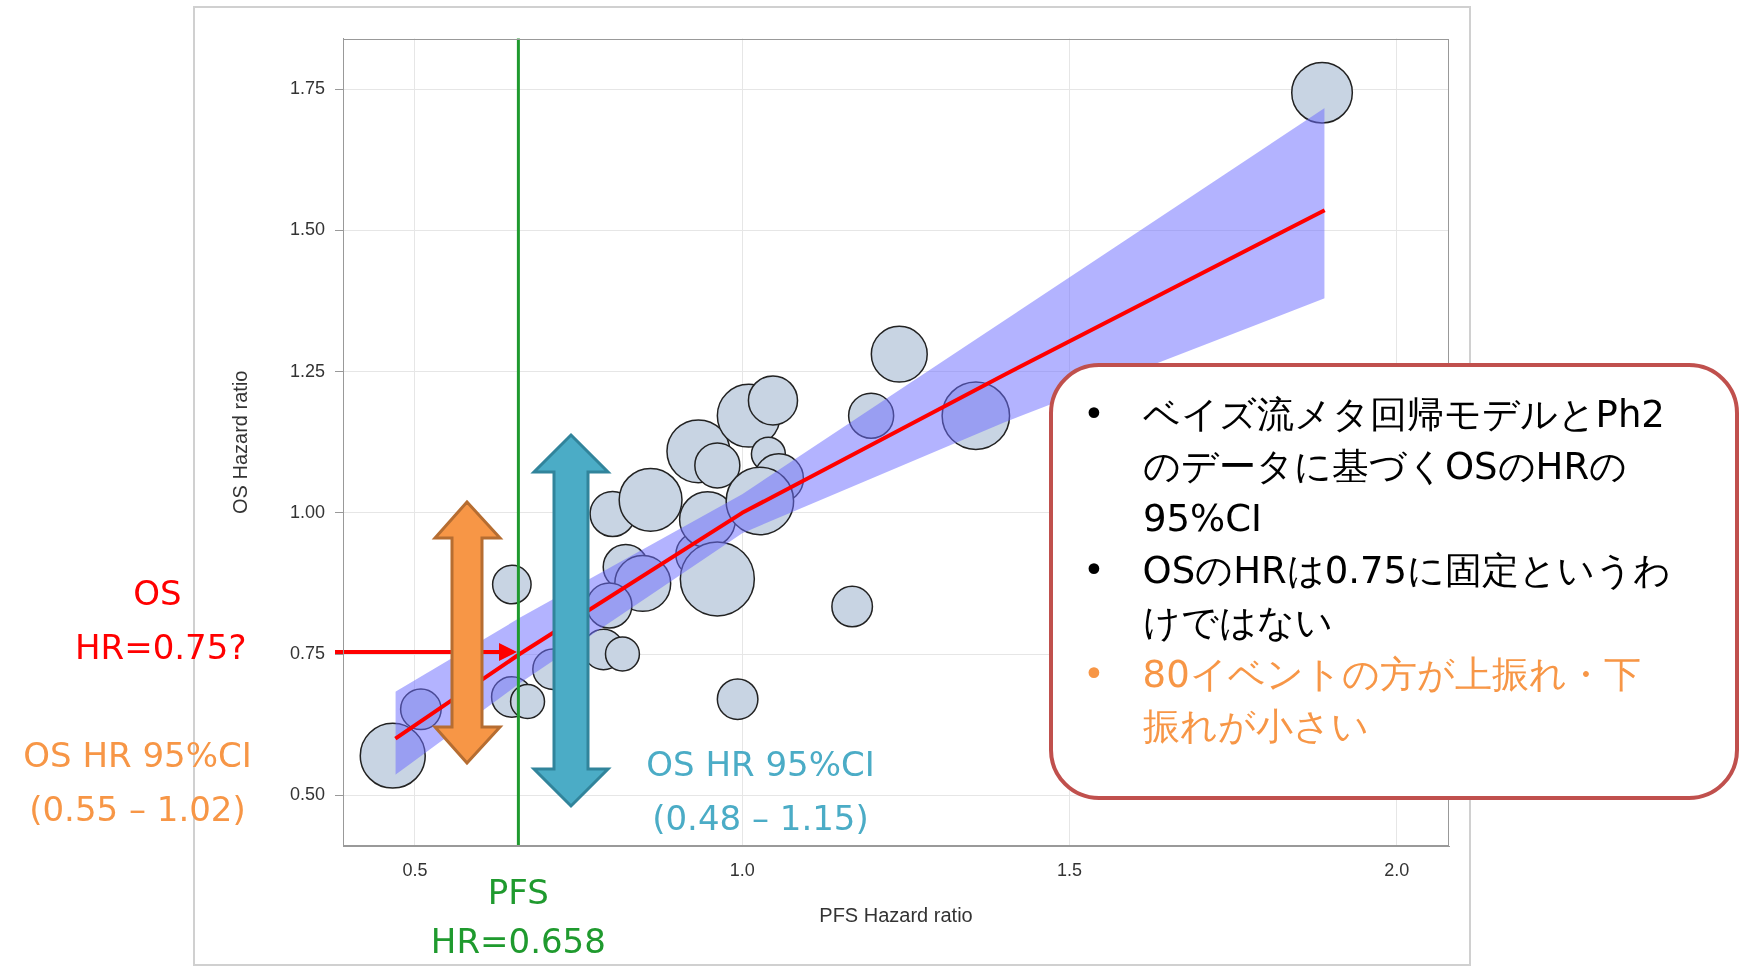 Image resolution: width=1750 pixels, height=972 pixels. I want to click on annotation: • ベイズ流メタ回帰モデルとPh2のデータに基づくOSのHRの95%CI, so click(1374, 467).